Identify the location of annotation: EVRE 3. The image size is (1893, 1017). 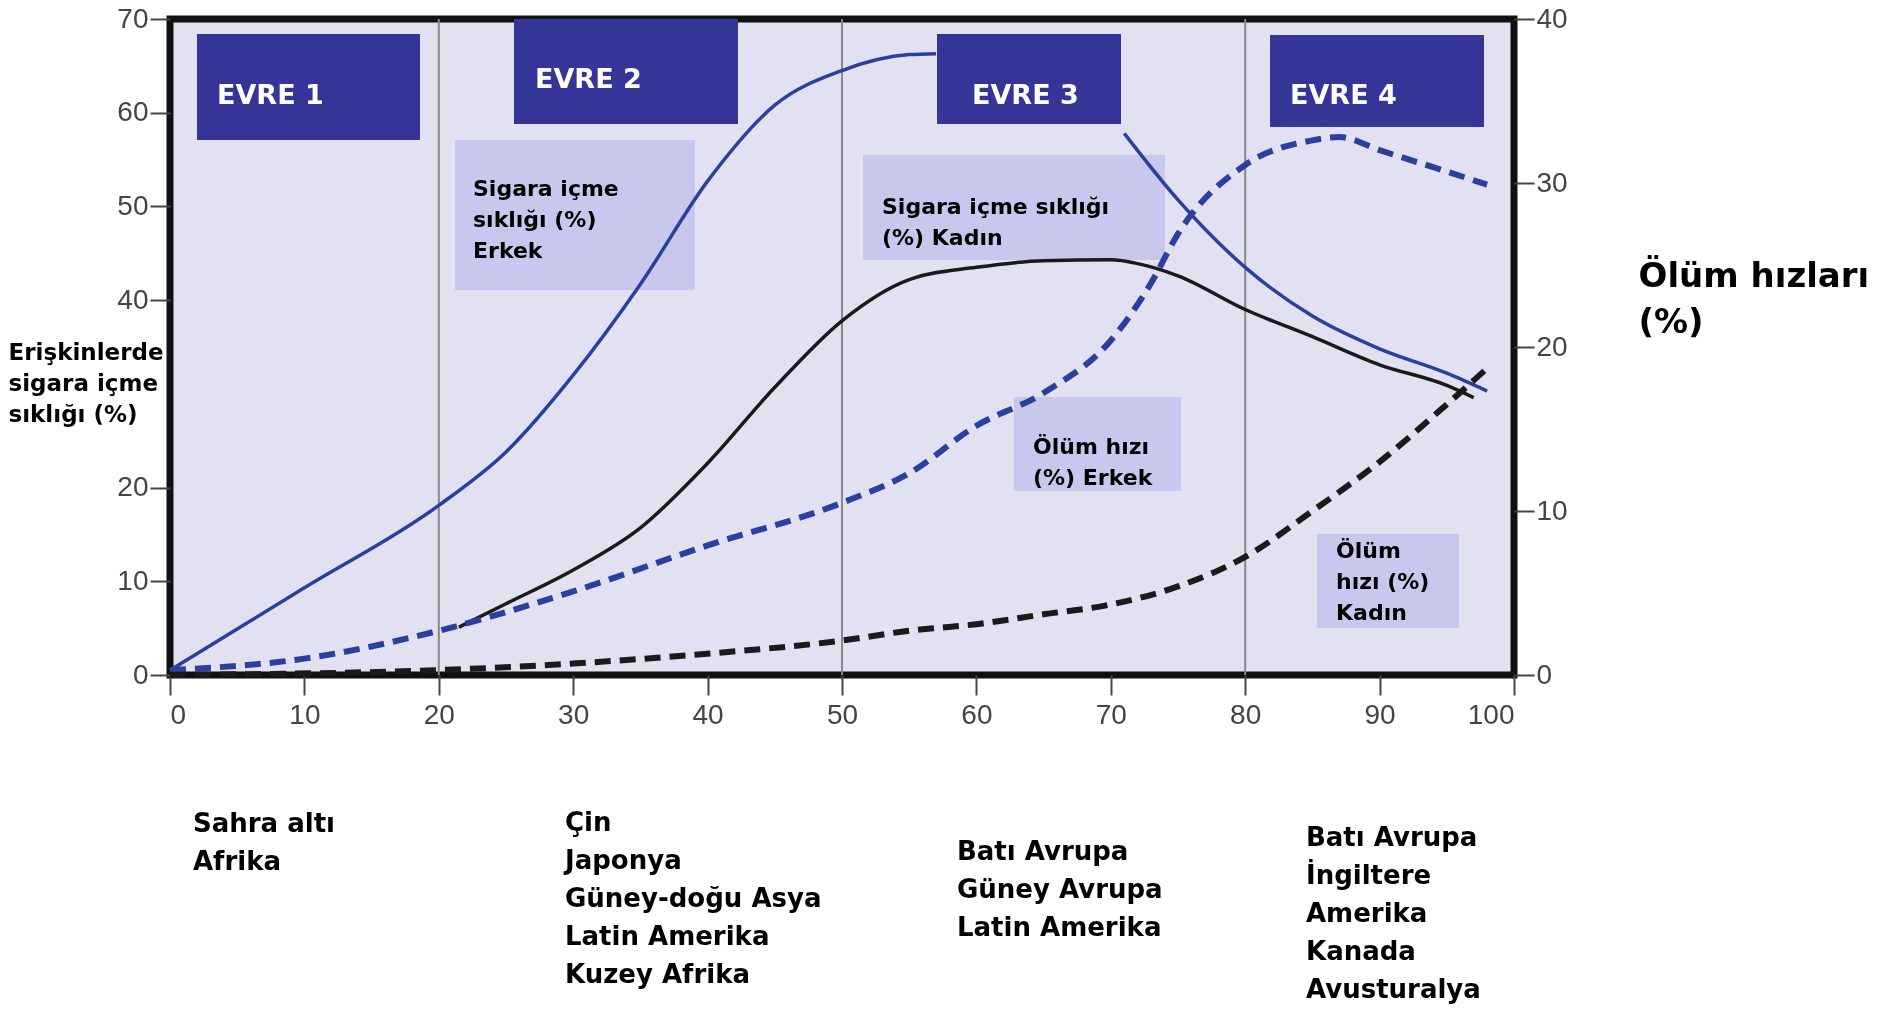
(1025, 94).